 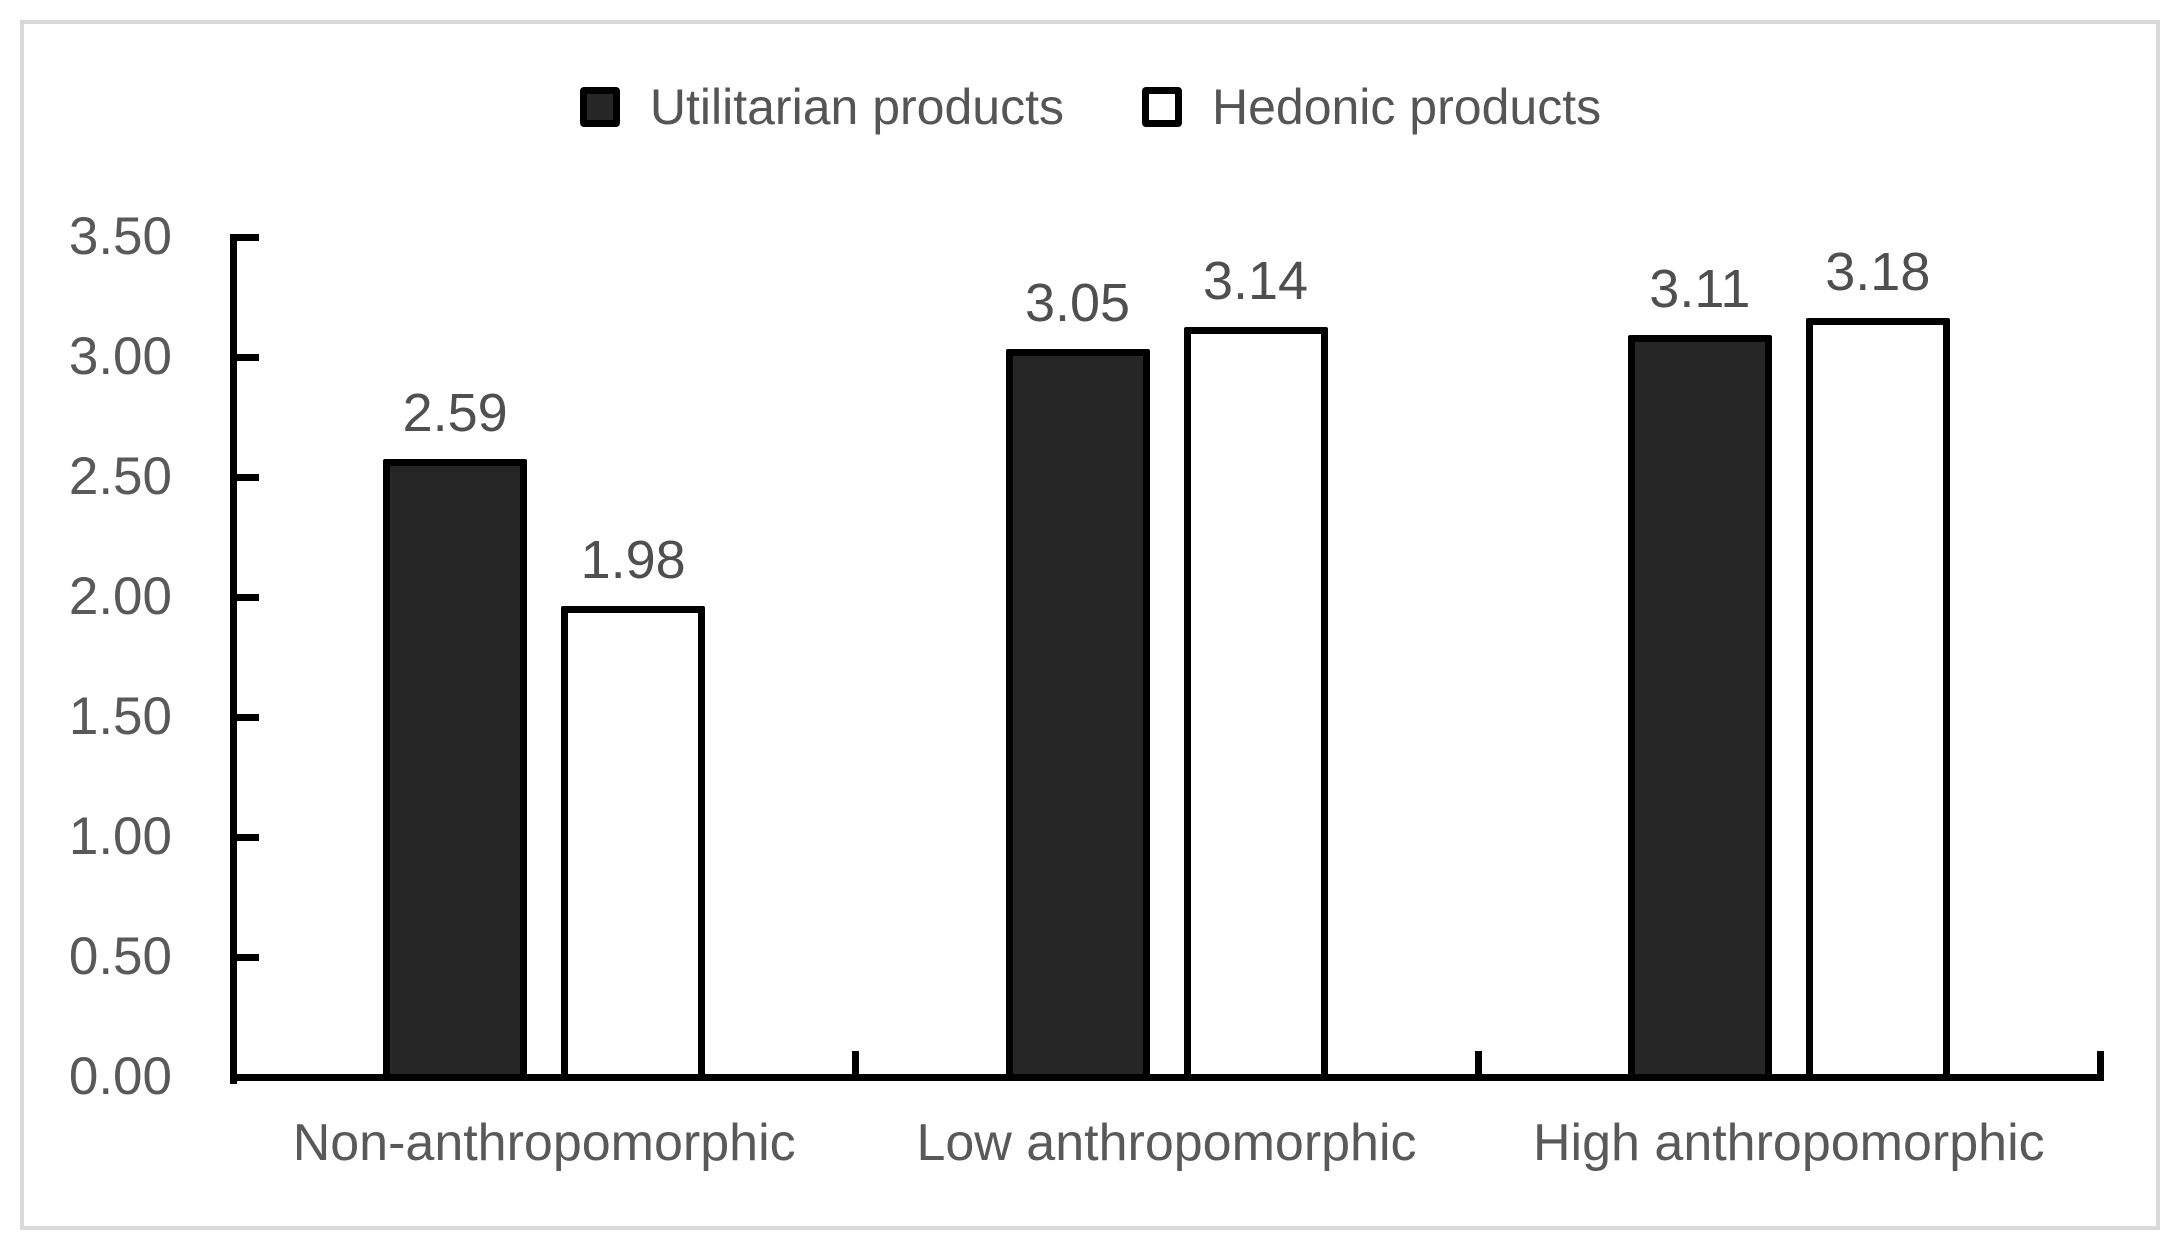 What do you see at coordinates (120, 1076) in the screenshot?
I see `y-tick-label: 0.00` at bounding box center [120, 1076].